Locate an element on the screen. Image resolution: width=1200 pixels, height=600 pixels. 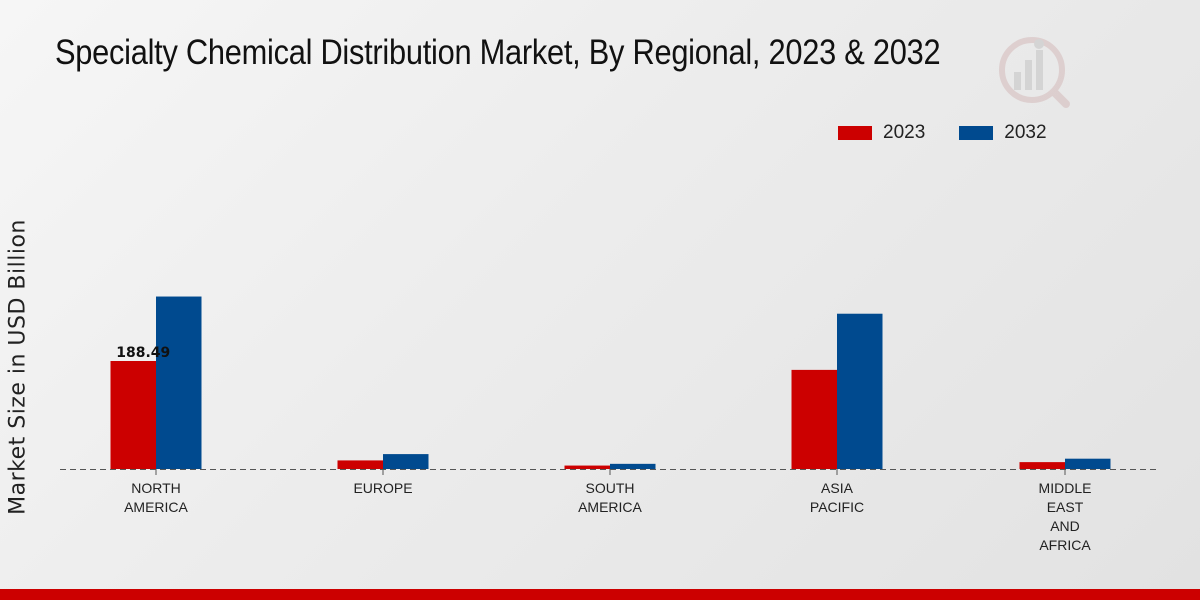
chart-legend: 2023 2032 is located at coordinates (959, 133).